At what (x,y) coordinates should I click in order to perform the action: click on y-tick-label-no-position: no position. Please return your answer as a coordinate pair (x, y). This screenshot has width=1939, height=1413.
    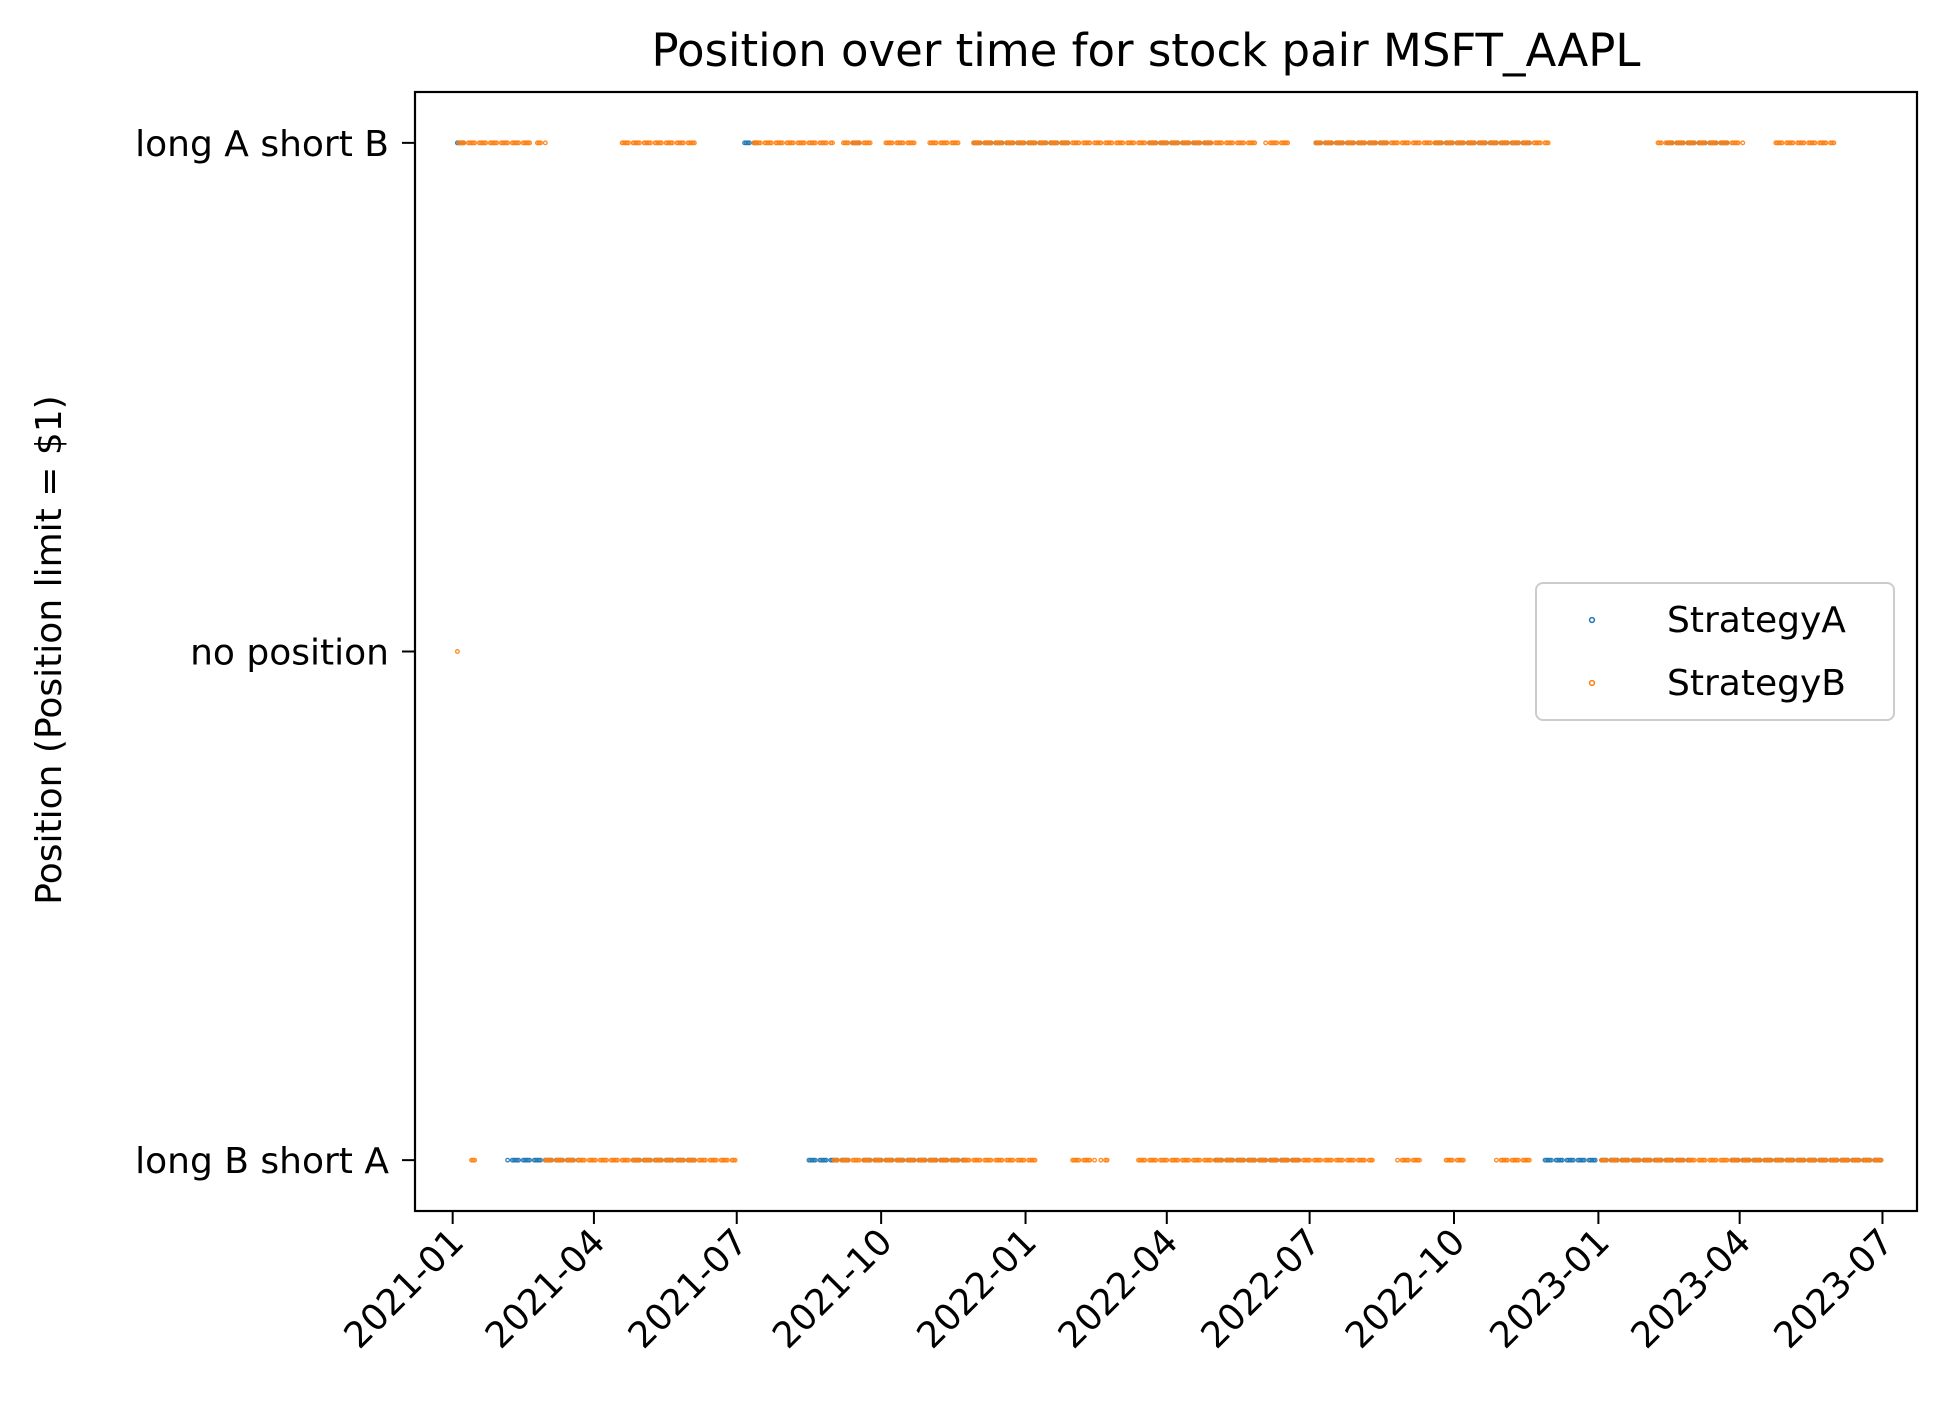
    Looking at the image, I should click on (289, 653).